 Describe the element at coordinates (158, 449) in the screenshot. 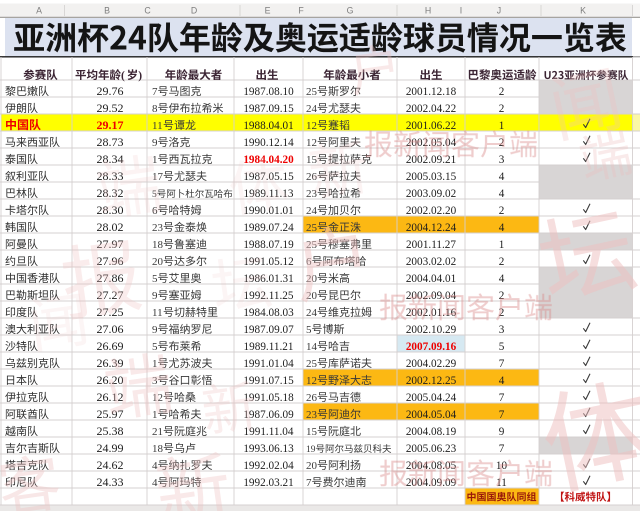

I see `svg-text: 18` at that location.